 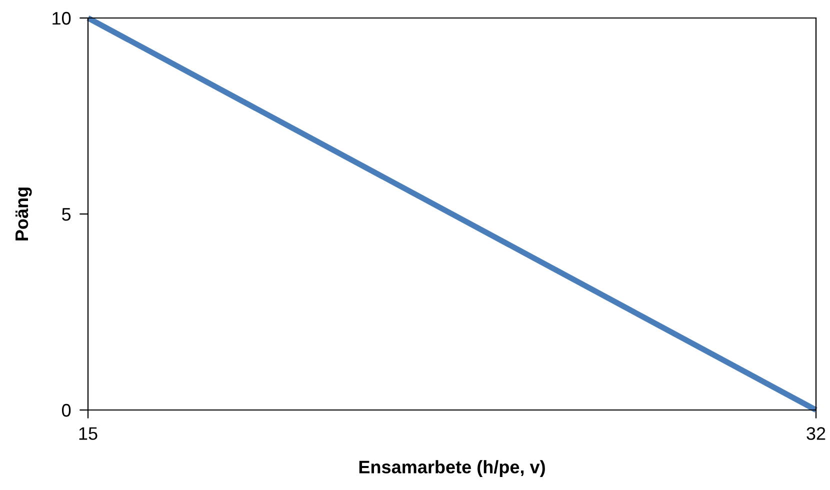 What do you see at coordinates (452, 468) in the screenshot?
I see `x-axis-title: Ensamarbete (h/pe, v)` at bounding box center [452, 468].